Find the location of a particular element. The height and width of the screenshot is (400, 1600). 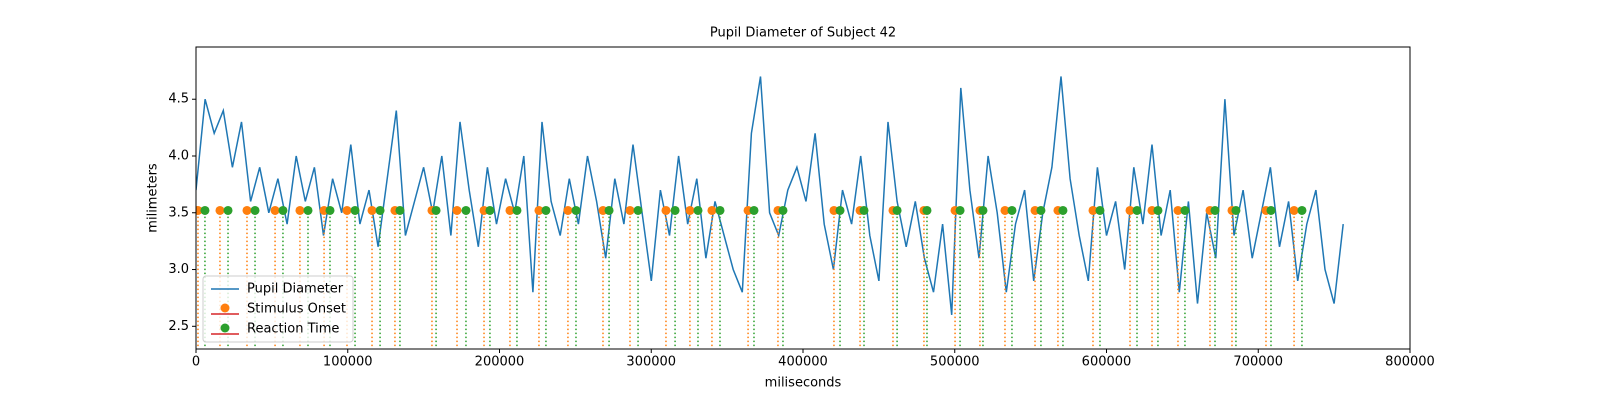

y-axis-label: milimeters is located at coordinates (153, 198).